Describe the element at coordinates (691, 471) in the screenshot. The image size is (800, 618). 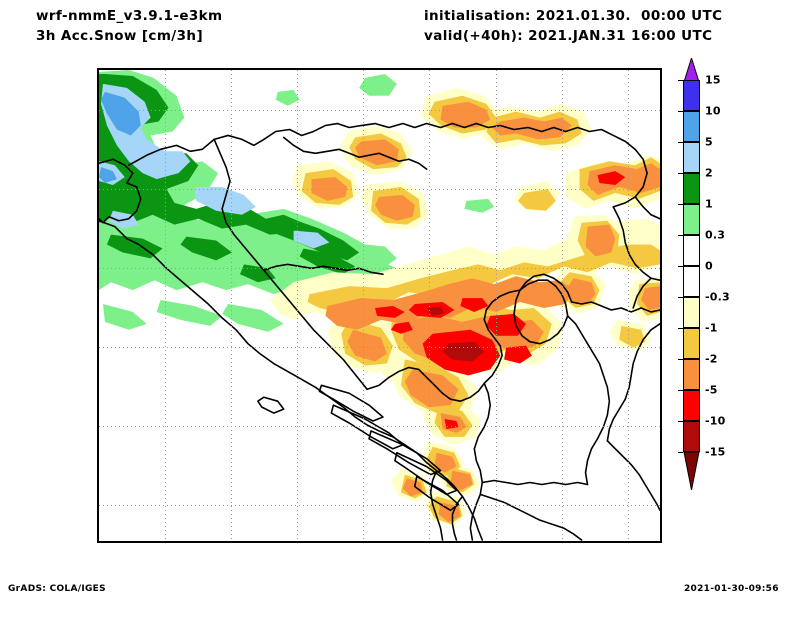
I see `colorbar-bottom-arrow` at that location.